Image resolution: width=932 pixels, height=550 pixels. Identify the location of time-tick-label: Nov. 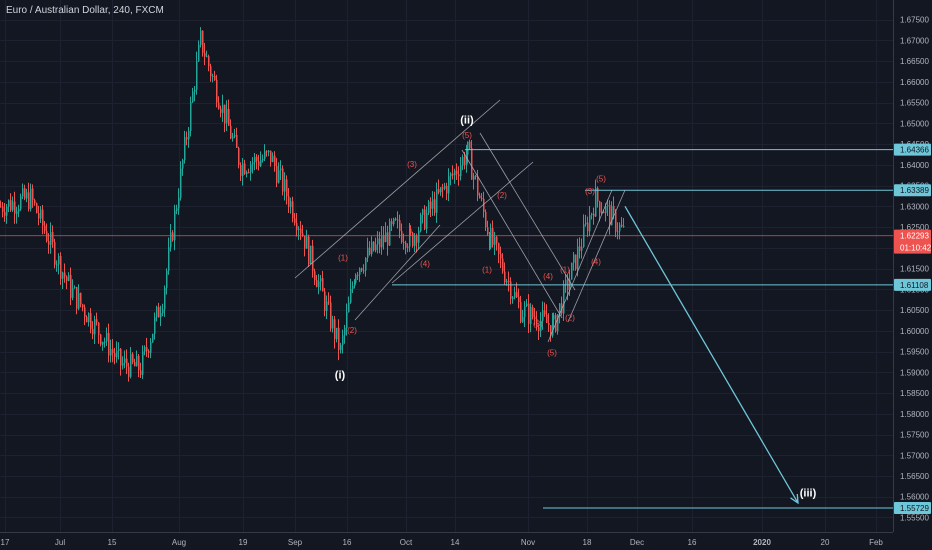
(528, 542).